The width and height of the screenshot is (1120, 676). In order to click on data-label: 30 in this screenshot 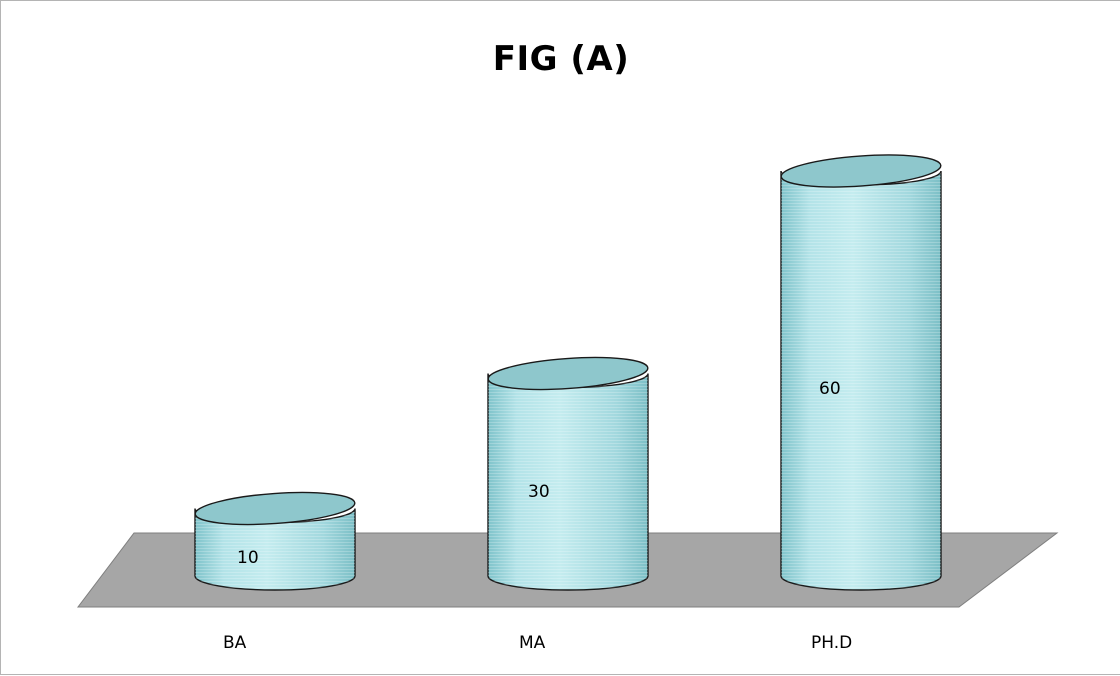, I will do `click(539, 492)`.